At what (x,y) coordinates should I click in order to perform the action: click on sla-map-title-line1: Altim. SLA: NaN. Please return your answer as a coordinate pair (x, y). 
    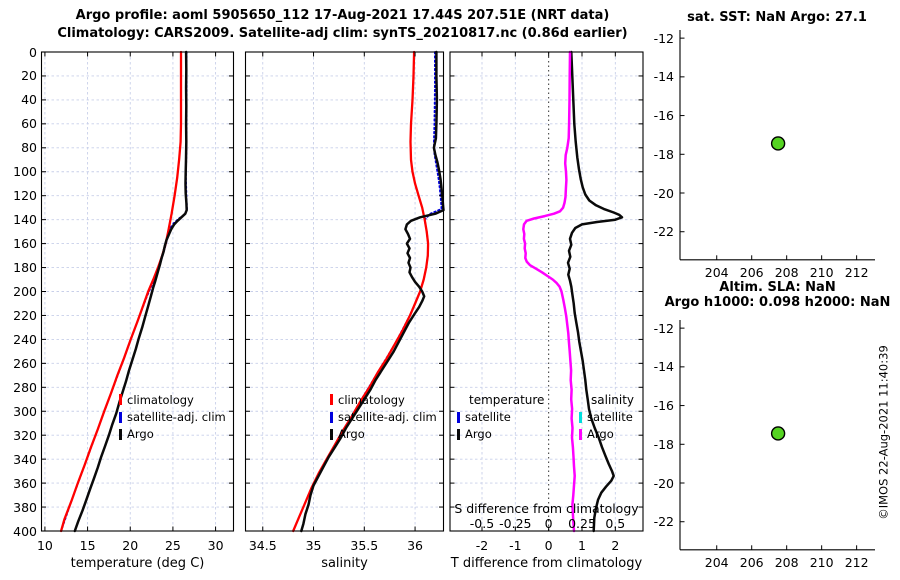
    Looking at the image, I should click on (777, 287).